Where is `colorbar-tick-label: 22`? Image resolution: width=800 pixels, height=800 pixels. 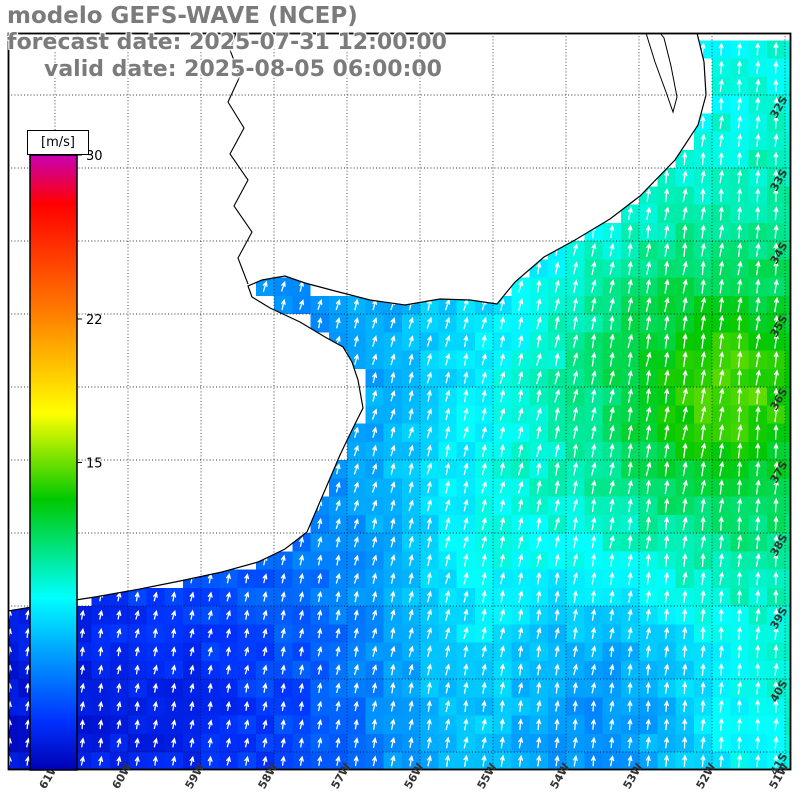
colorbar-tick-label: 22 is located at coordinates (94, 320).